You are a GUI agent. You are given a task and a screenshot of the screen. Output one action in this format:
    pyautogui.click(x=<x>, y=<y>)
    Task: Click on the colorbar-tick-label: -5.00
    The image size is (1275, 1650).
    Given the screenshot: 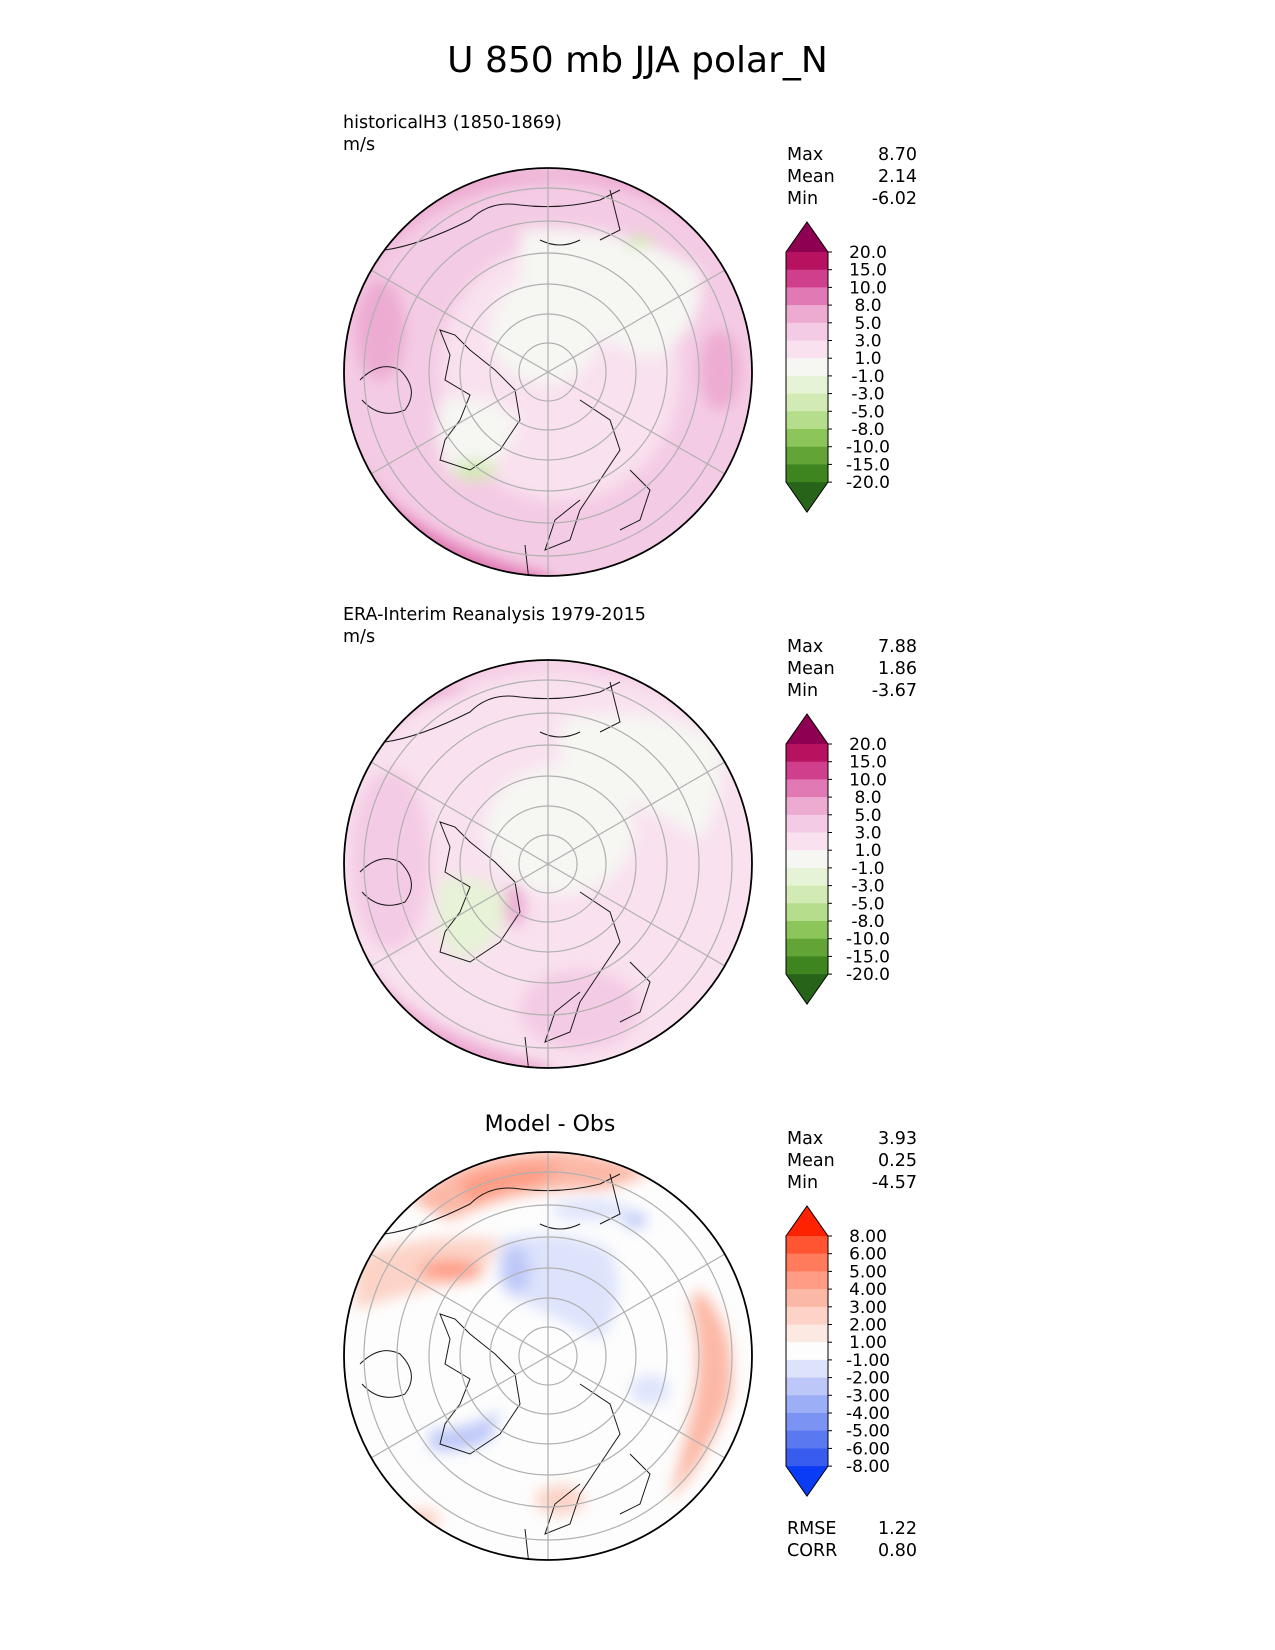 What is the action you would take?
    pyautogui.click(x=868, y=1432)
    